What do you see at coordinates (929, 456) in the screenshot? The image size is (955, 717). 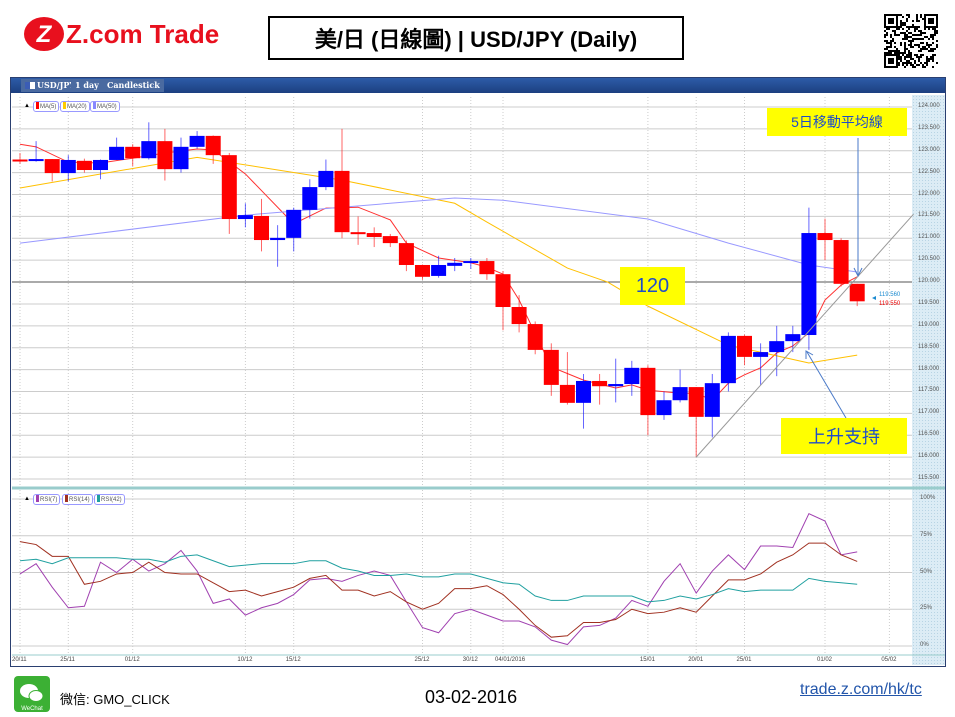 I see `price-tick-label: 116.000` at bounding box center [929, 456].